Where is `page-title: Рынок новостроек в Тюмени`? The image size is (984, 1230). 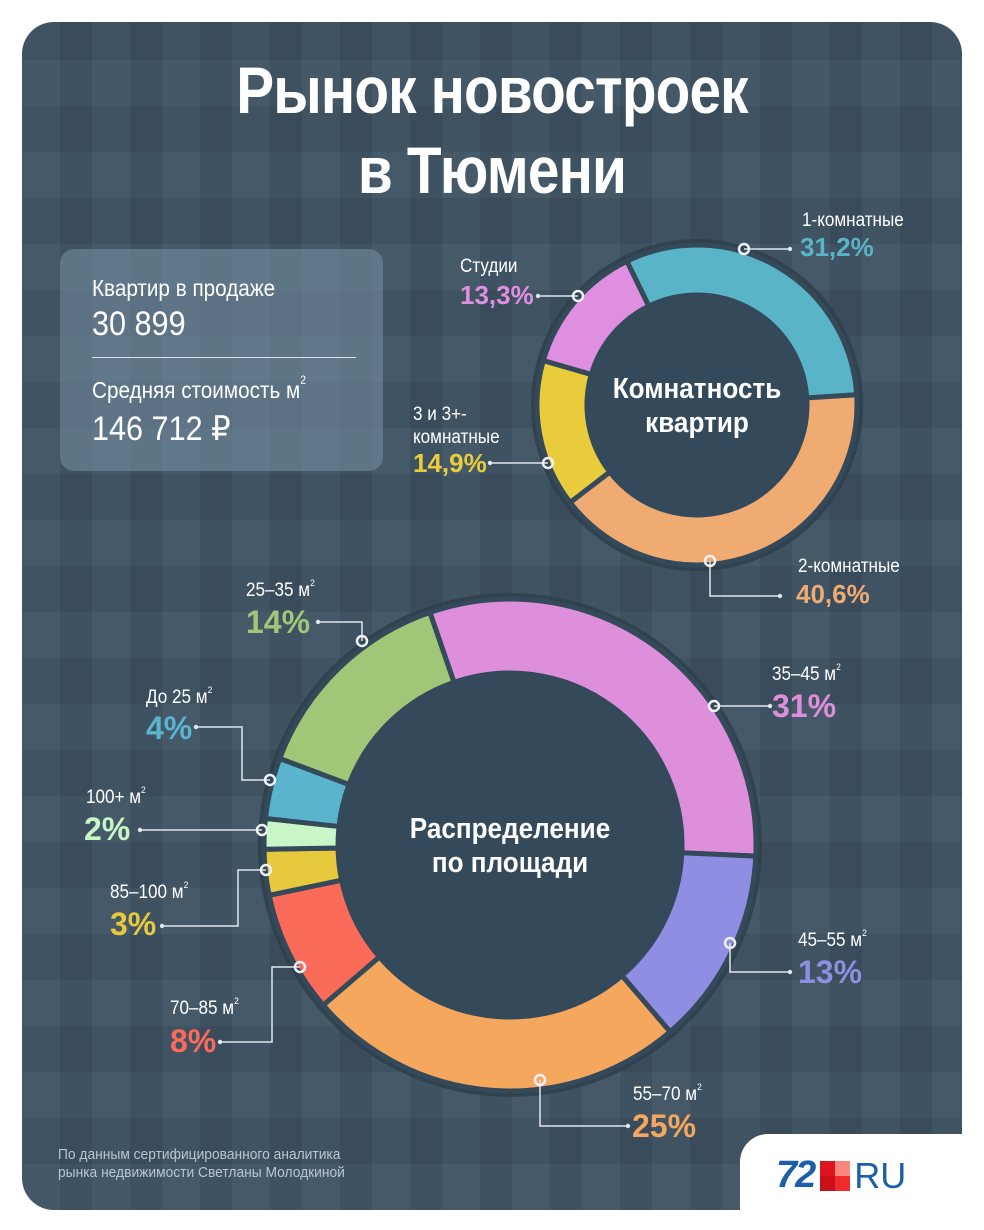 page-title: Рынок новостроек в Тюмени is located at coordinates (492, 130).